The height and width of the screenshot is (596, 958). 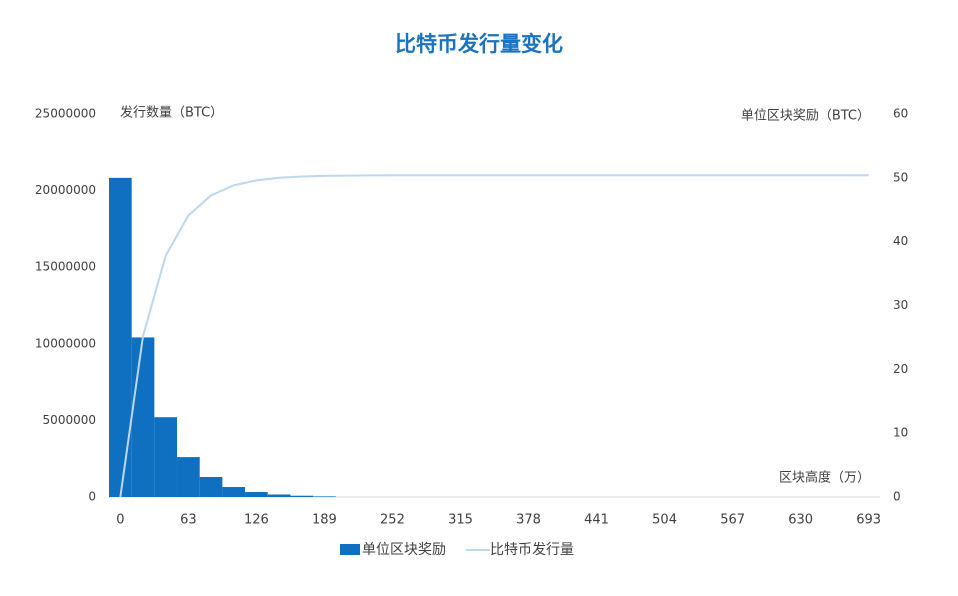 I want to click on legend-label: 单位区块奖励, so click(x=404, y=549).